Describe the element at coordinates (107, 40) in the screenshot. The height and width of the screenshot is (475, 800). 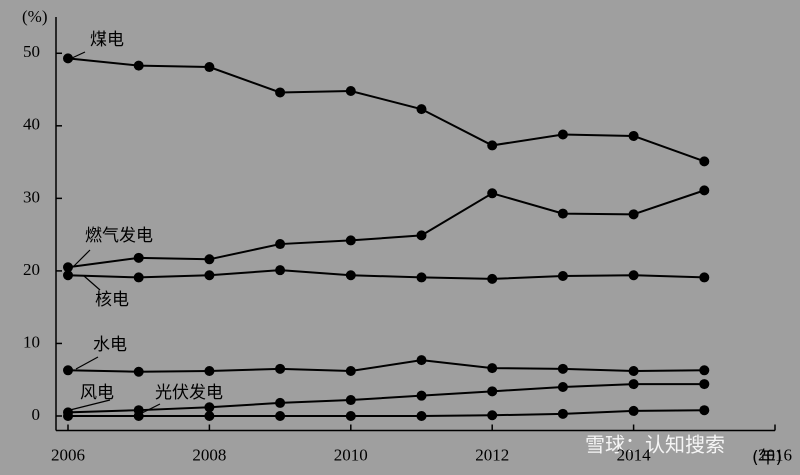
I see `series-label: 煤电` at that location.